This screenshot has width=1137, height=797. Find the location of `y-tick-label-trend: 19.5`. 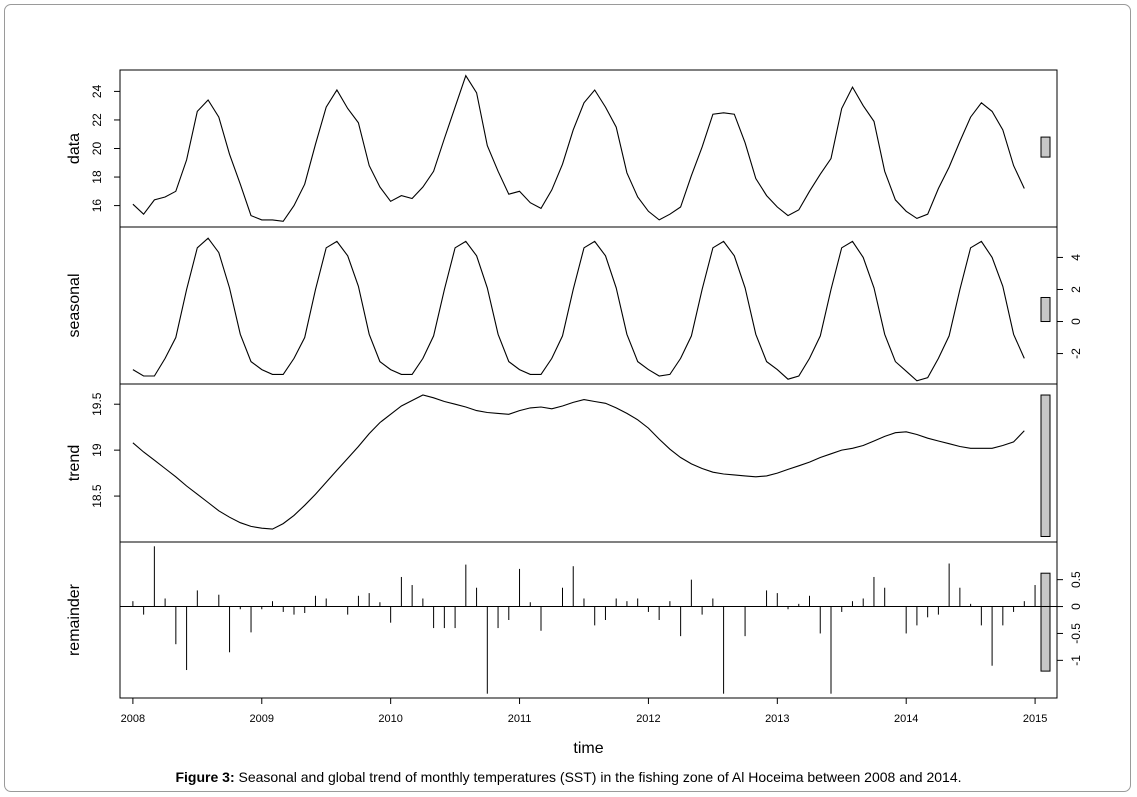

y-tick-label-trend: 19.5 is located at coordinates (97, 404).